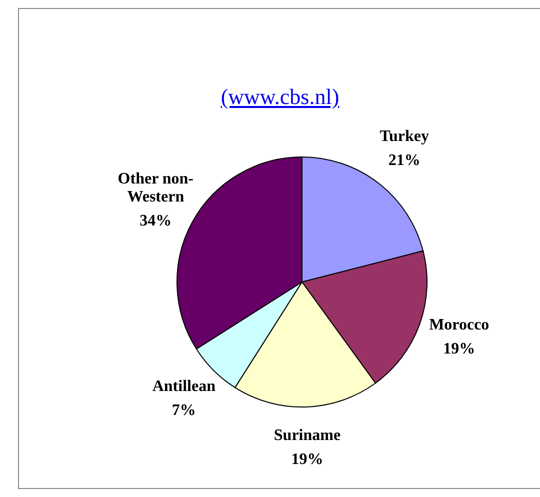 This screenshot has width=540, height=497. Describe the element at coordinates (459, 325) in the screenshot. I see `slice-label: Morocco` at that location.